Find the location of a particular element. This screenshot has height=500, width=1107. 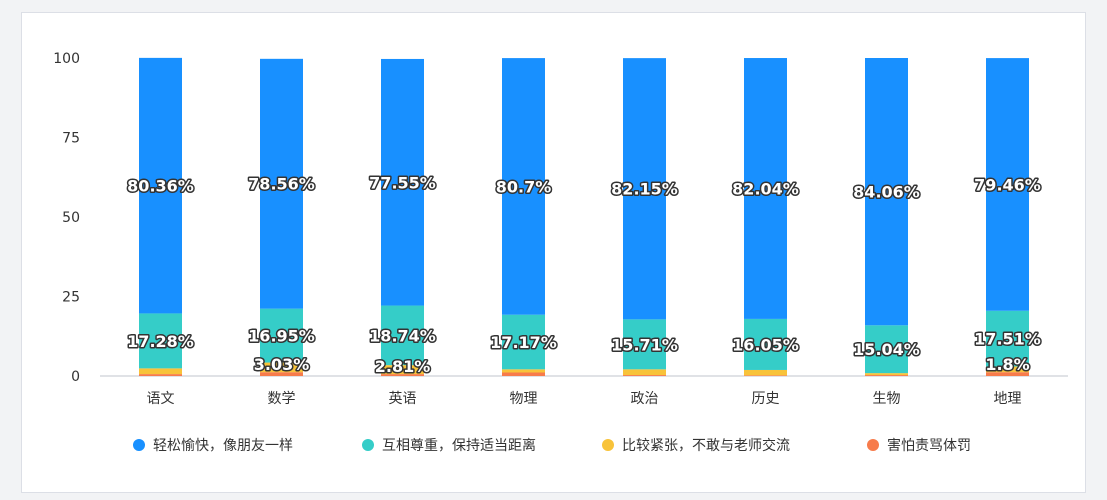

data-label: 3.03% is located at coordinates (282, 364).